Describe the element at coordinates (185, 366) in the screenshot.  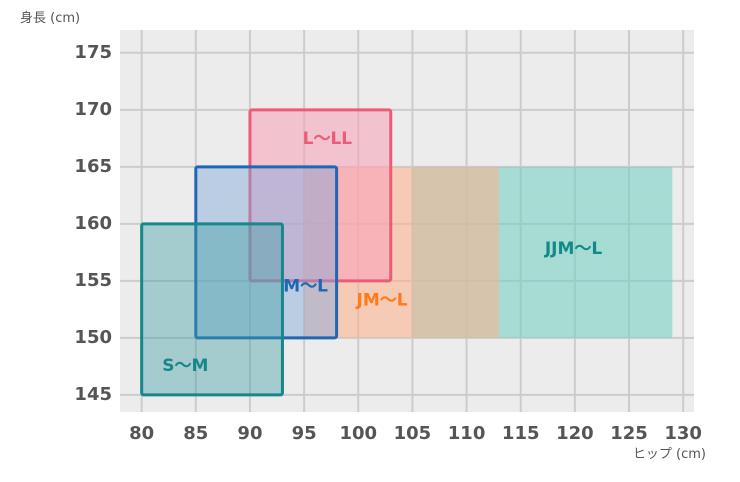
I see `range-label-4: S〜M` at that location.